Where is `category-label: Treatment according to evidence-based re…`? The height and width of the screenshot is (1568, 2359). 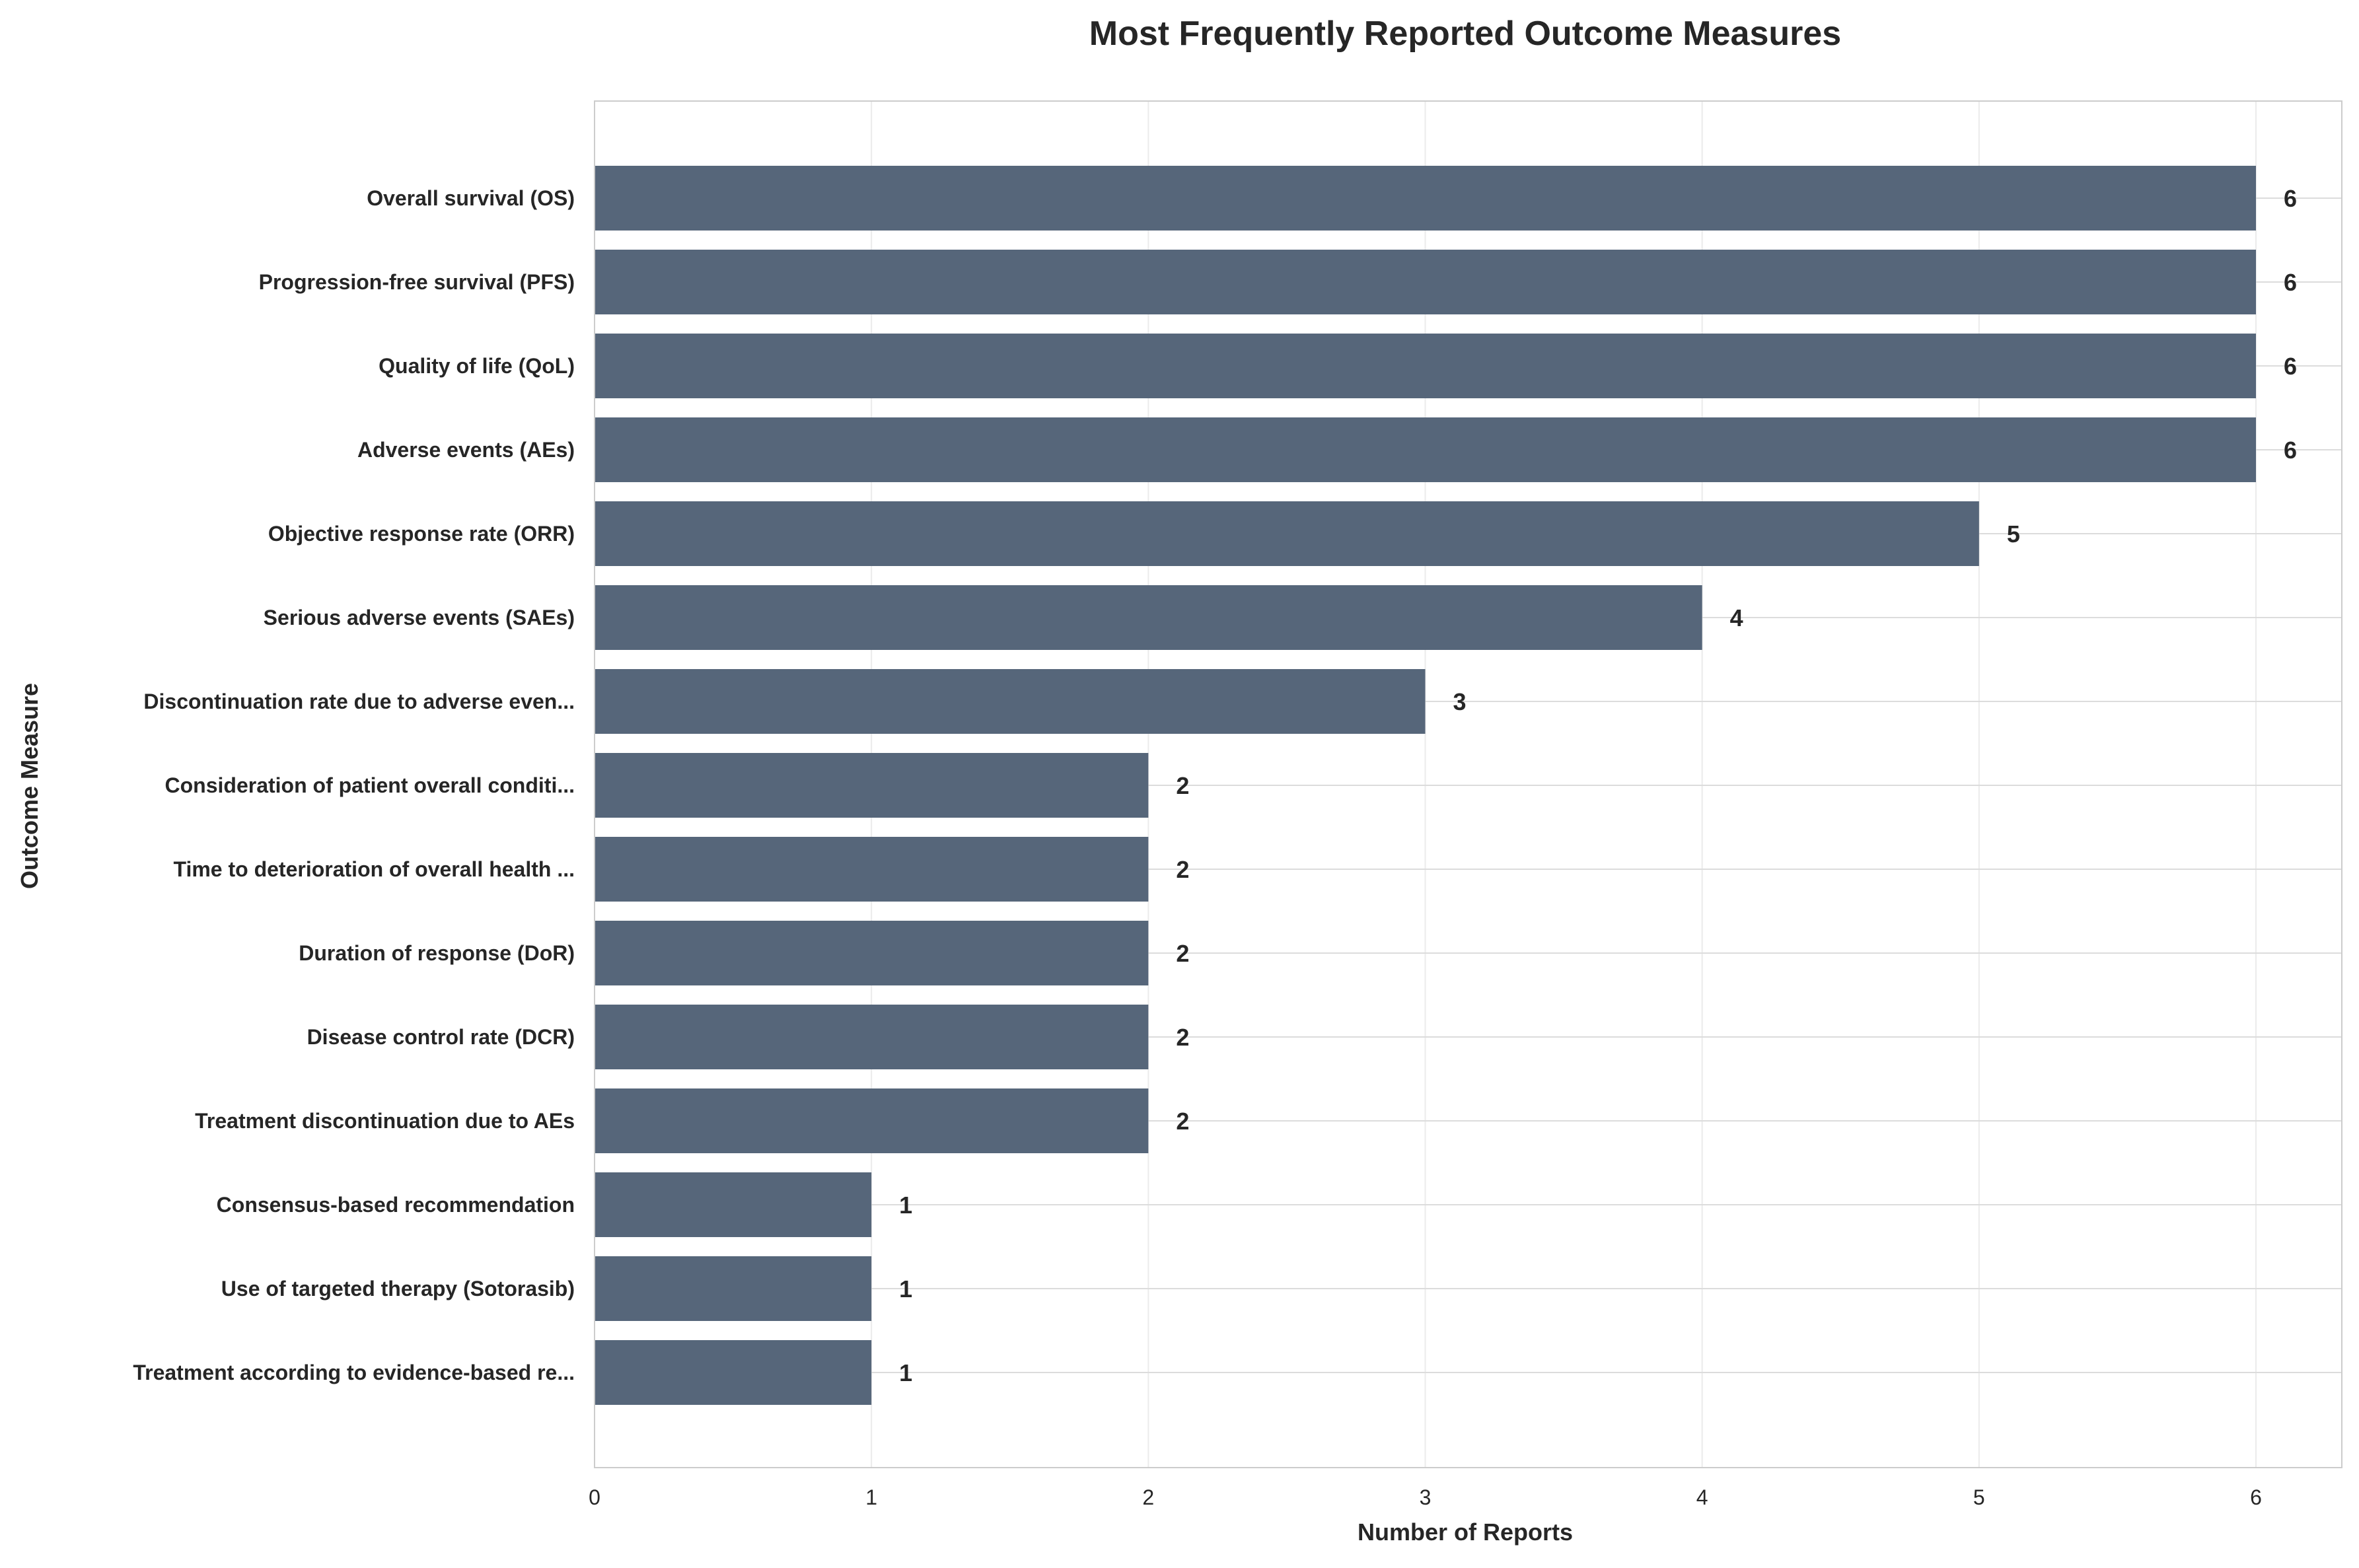
category-label: Treatment according to evidence-based re… is located at coordinates (354, 1372).